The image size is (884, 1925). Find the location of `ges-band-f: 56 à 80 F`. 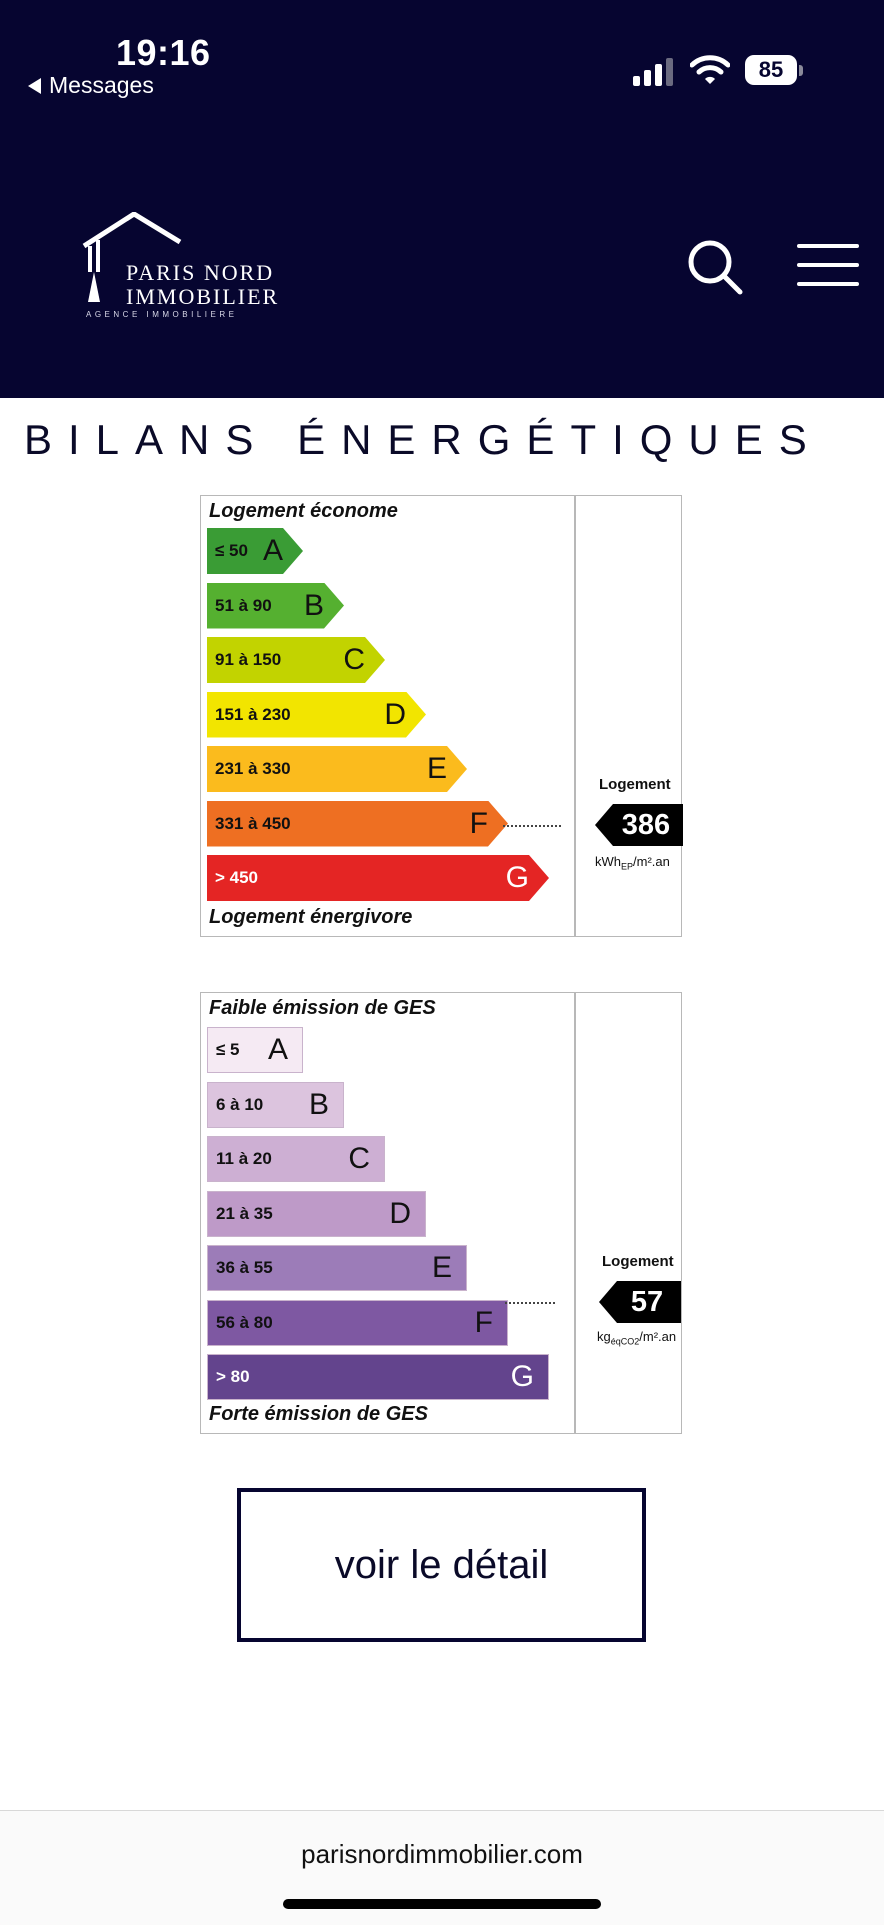

ges-band-f: 56 à 80 F is located at coordinates (357, 1322).